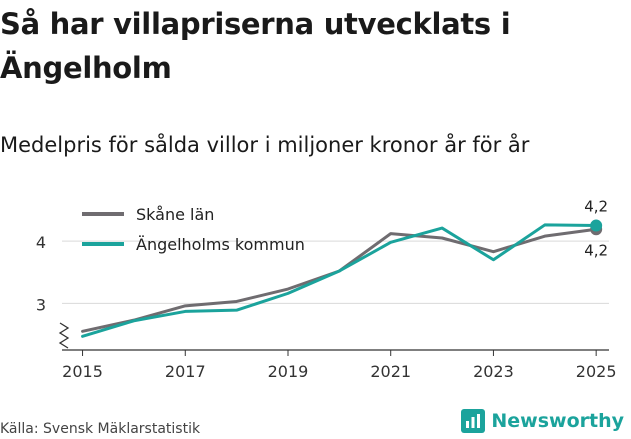  Describe the element at coordinates (100, 429) in the screenshot. I see `source-note: Källa: Svensk Mäklarstatistik` at that location.